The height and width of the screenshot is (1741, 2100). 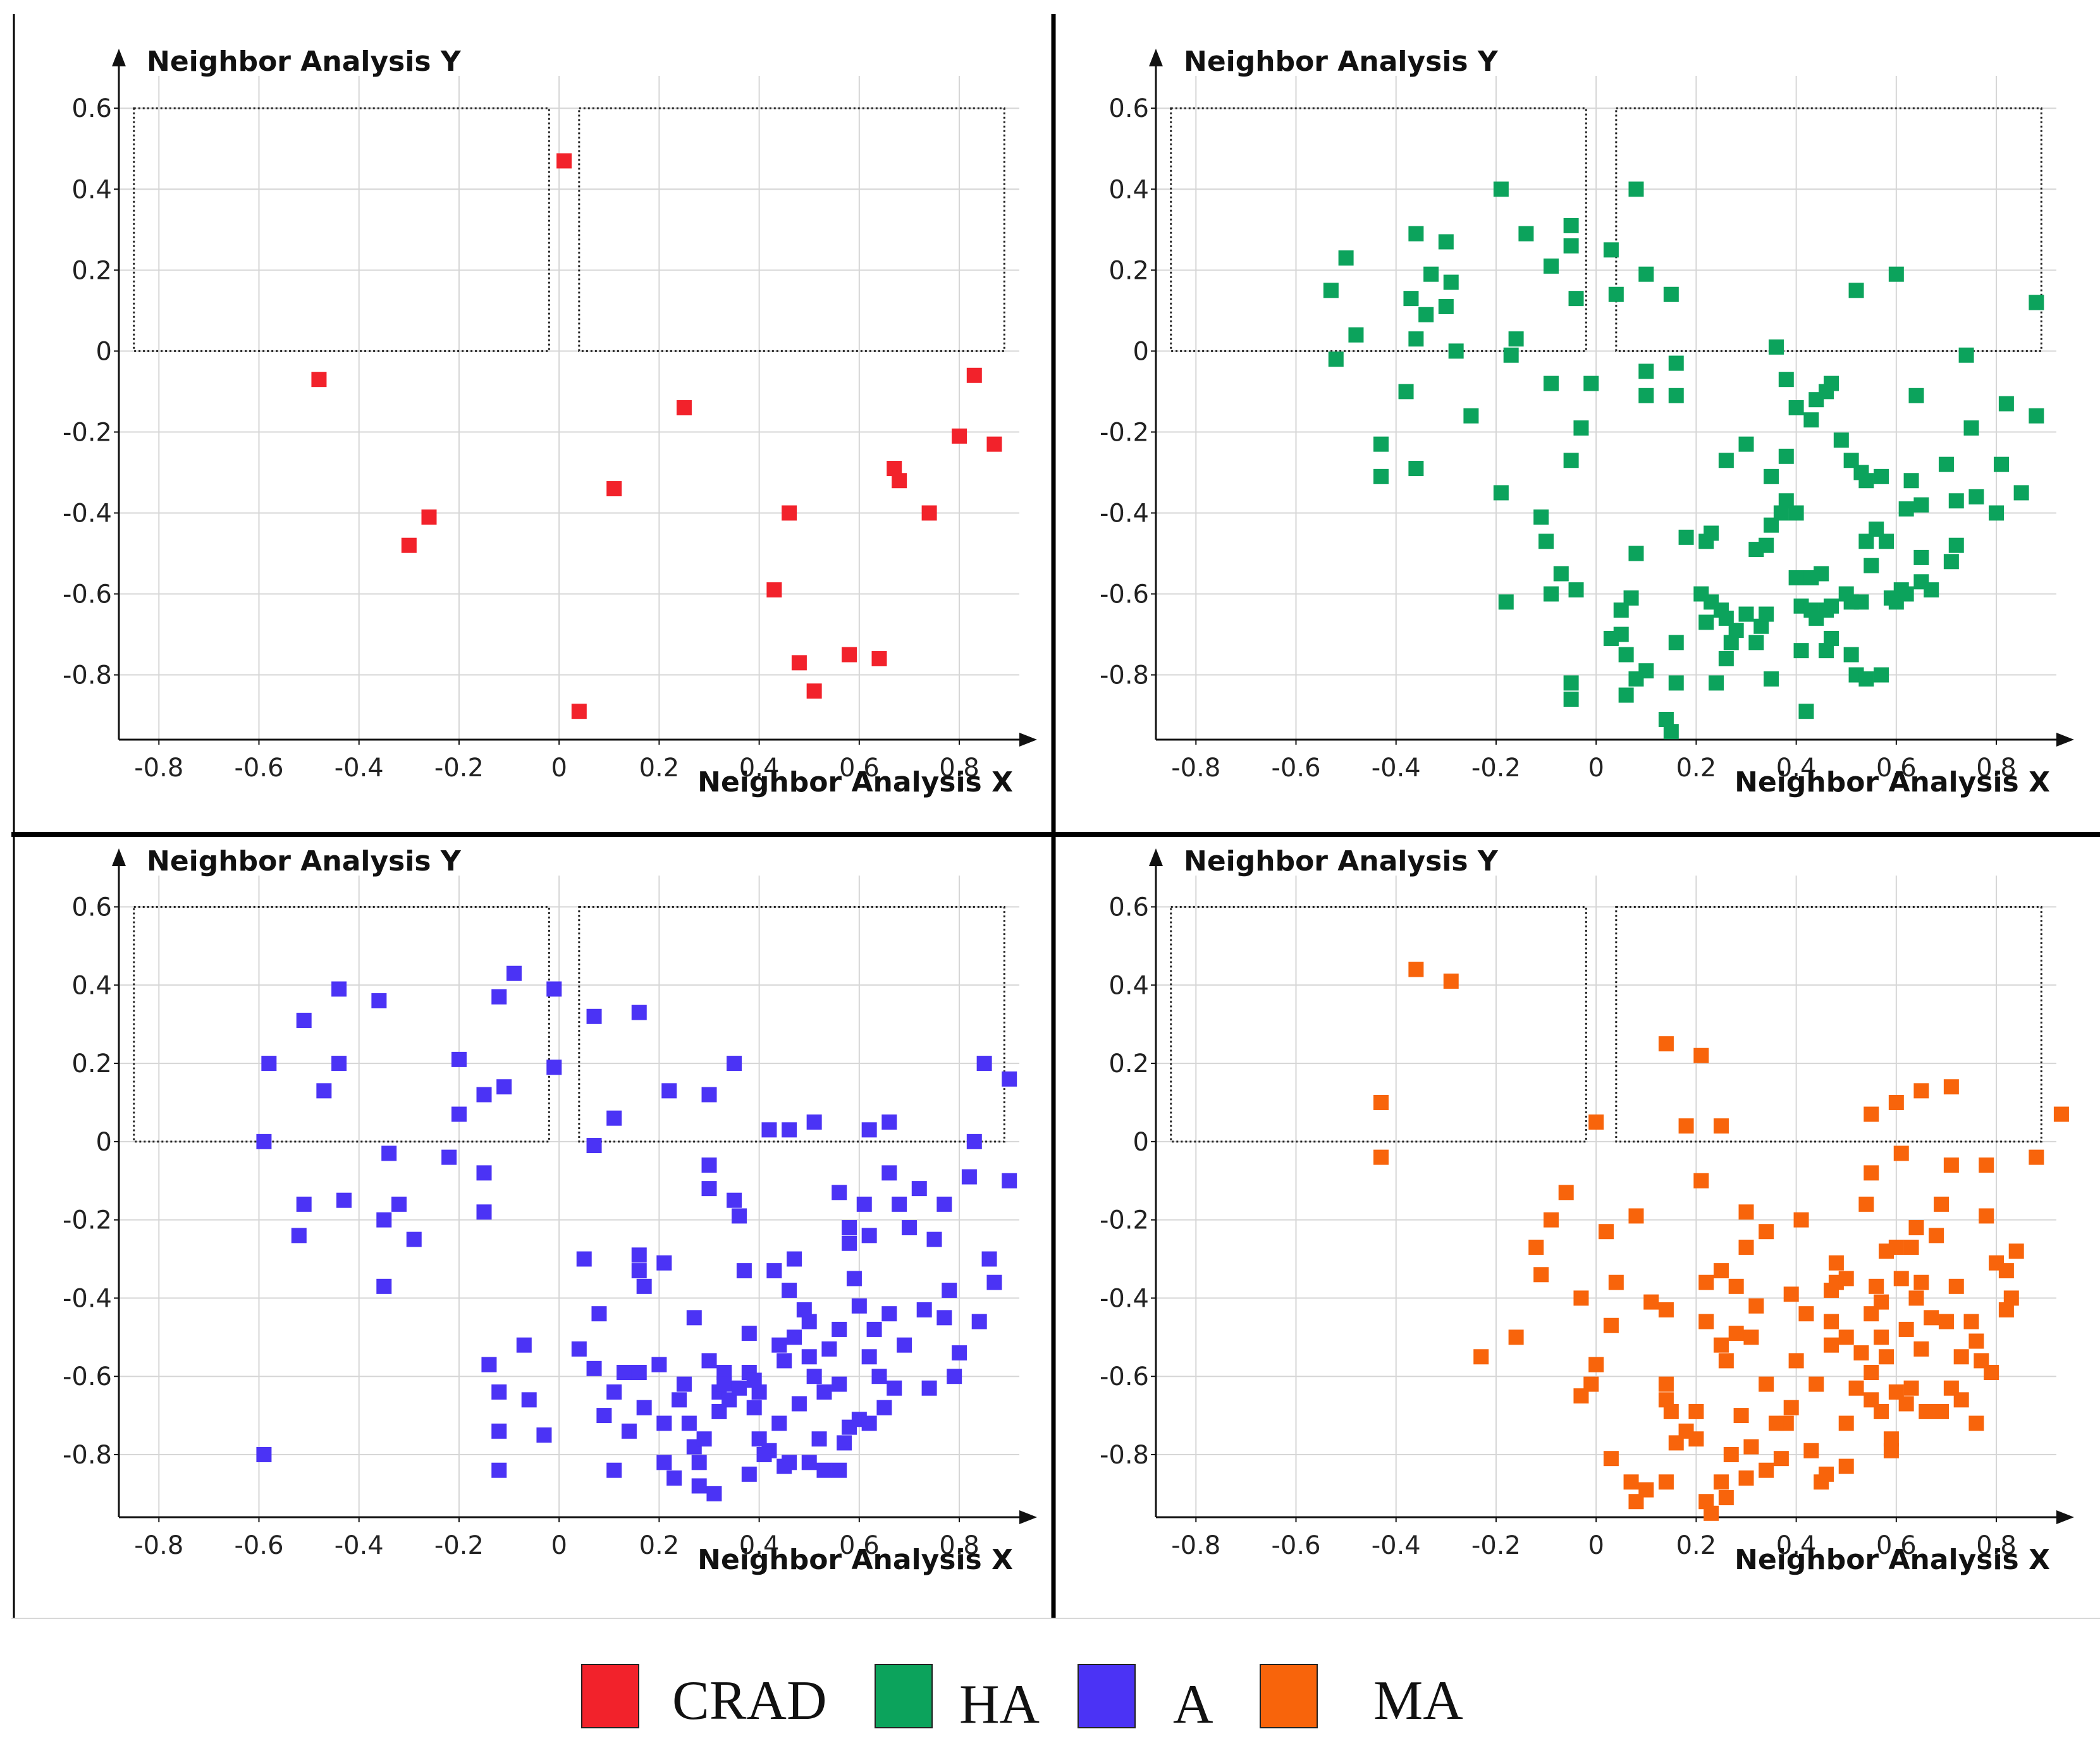 I want to click on legend-item-a: A, so click(x=1145, y=1699).